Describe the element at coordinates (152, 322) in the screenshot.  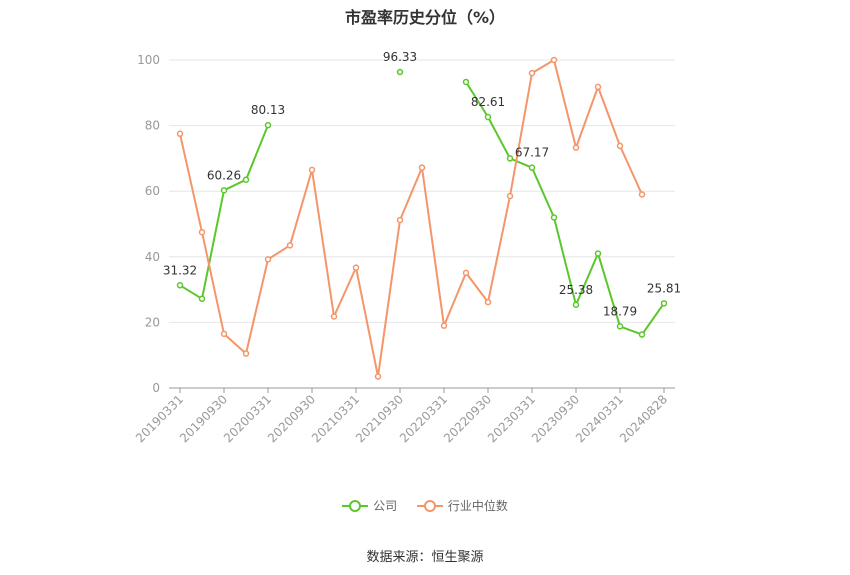
I see `y-tick-label: 20` at that location.